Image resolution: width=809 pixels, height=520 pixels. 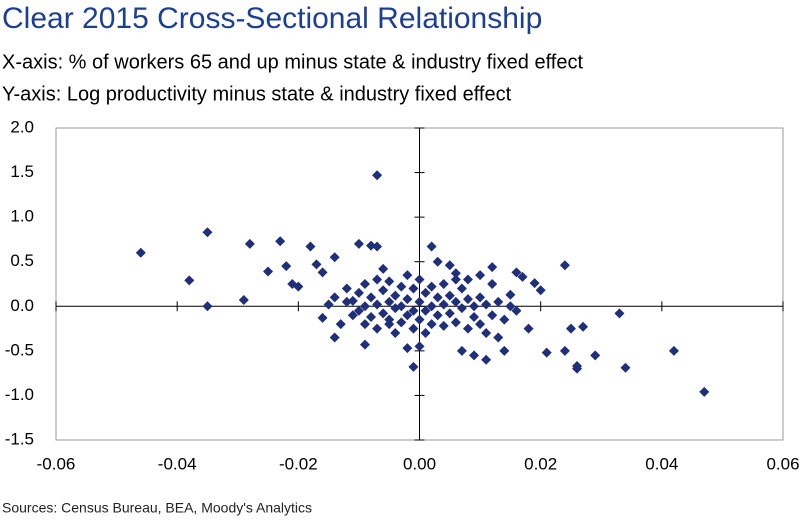 I want to click on x-tick-label: -0.06, so click(x=56, y=463).